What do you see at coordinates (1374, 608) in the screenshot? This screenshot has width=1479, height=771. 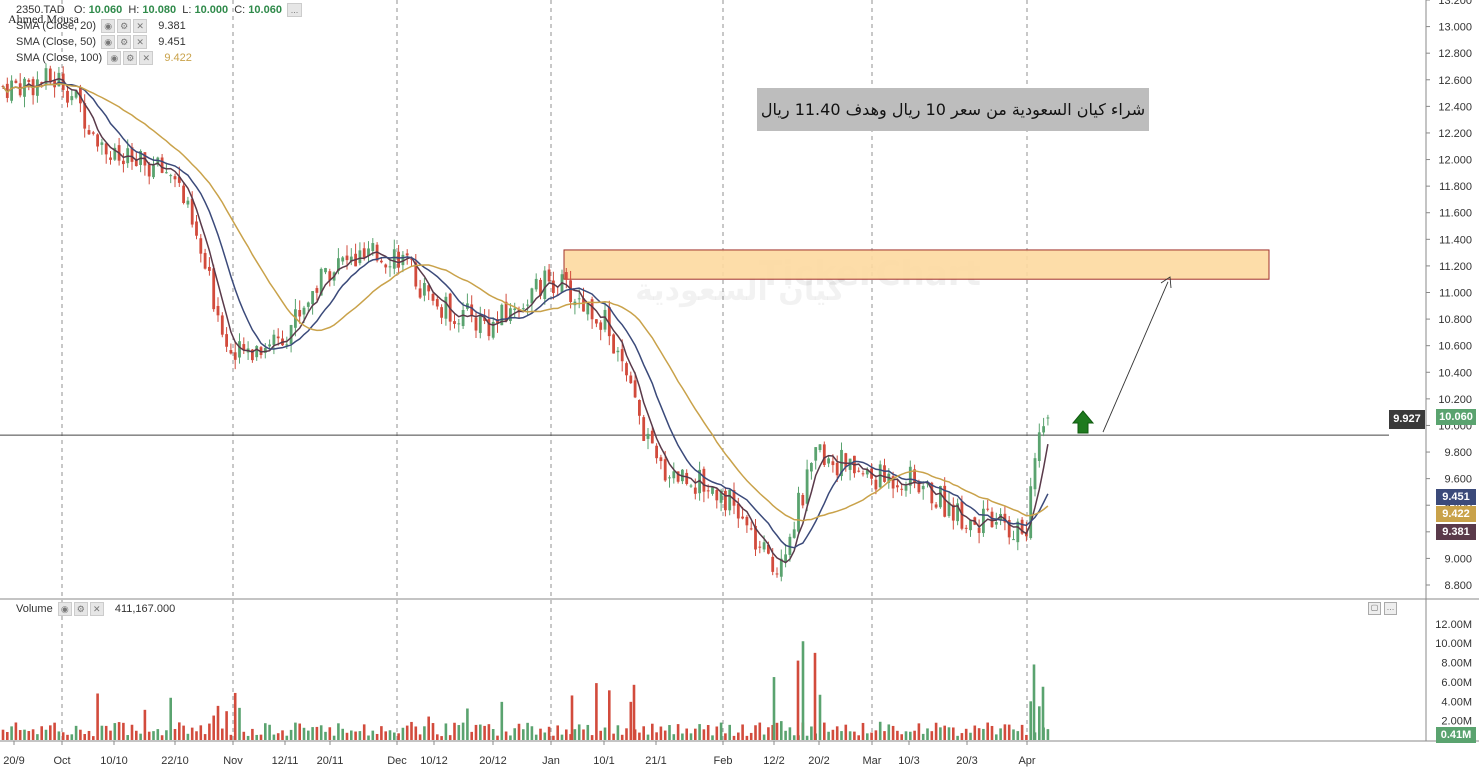 I see `maximize-icon: ▢` at bounding box center [1374, 608].